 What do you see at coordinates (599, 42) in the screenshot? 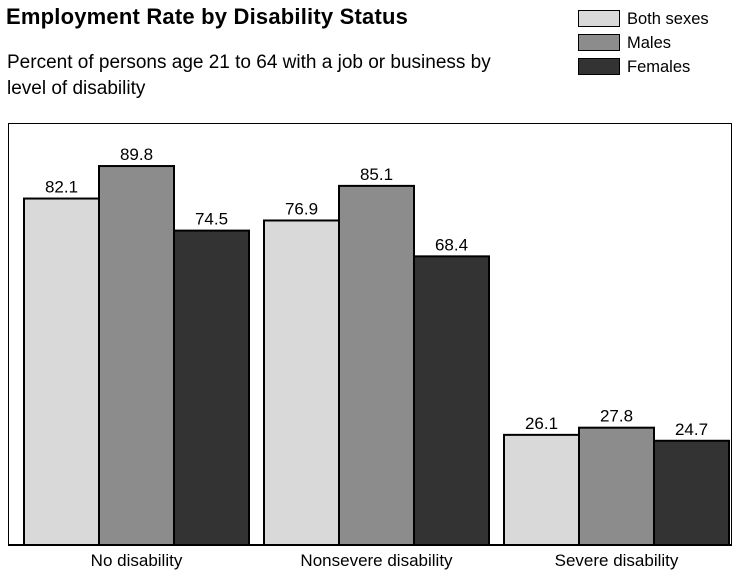
I see `legend-swatch-males` at bounding box center [599, 42].